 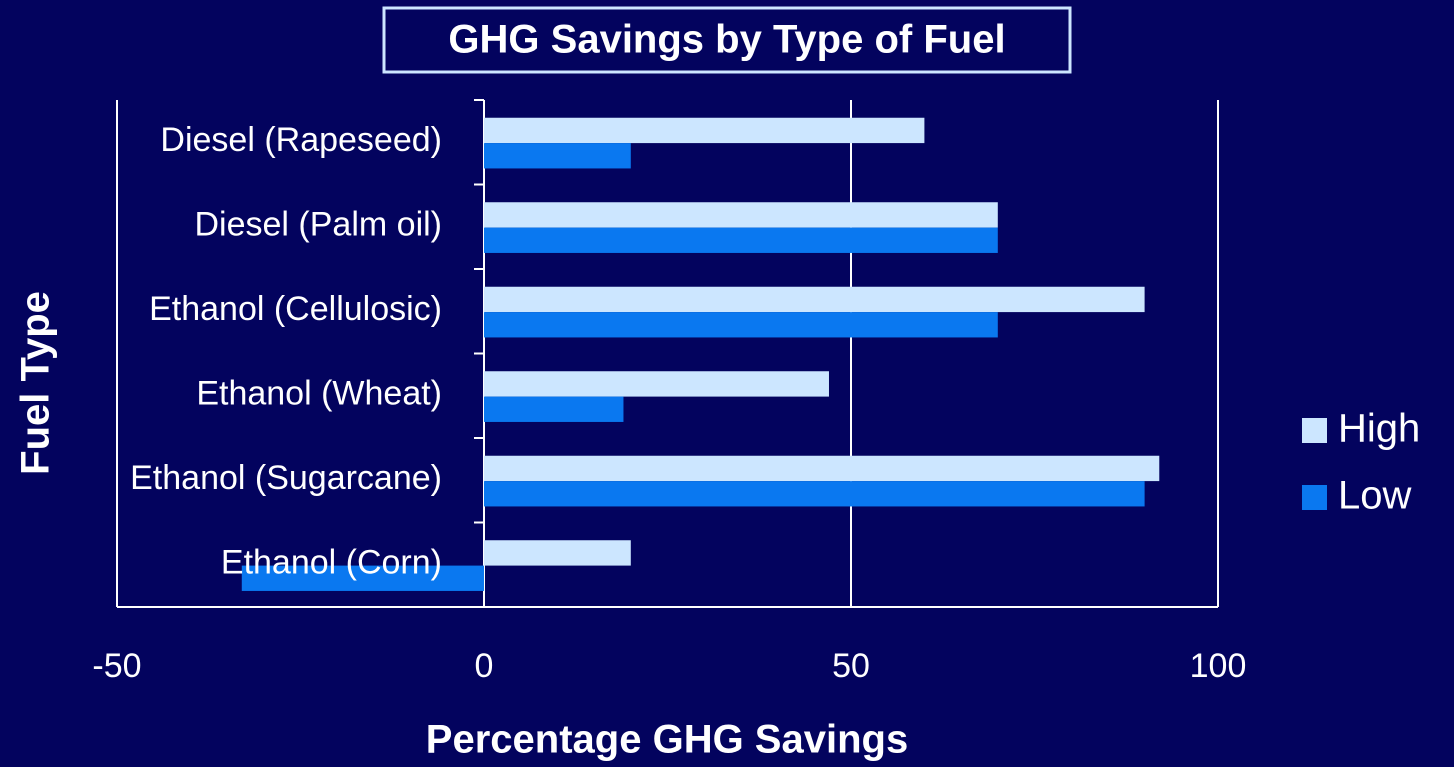 What do you see at coordinates (301, 140) in the screenshot?
I see `y-tick-label: Diesel (Rapeseed)` at bounding box center [301, 140].